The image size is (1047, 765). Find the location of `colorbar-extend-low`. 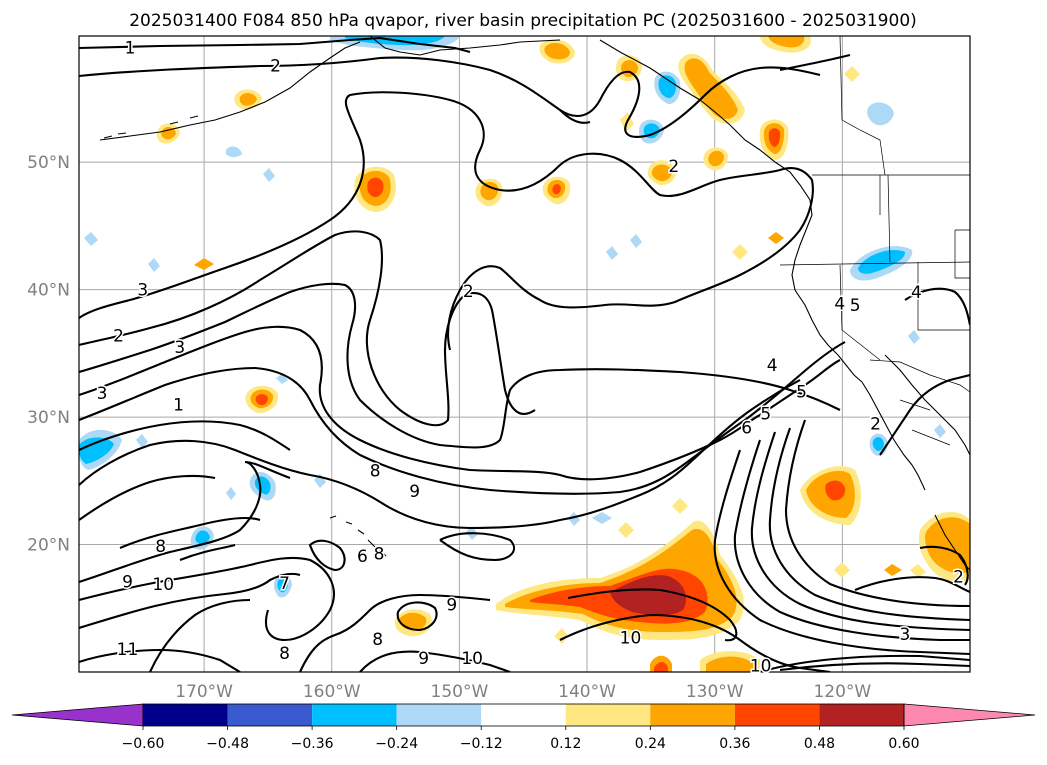

colorbar-extend-low is located at coordinates (77, 715).